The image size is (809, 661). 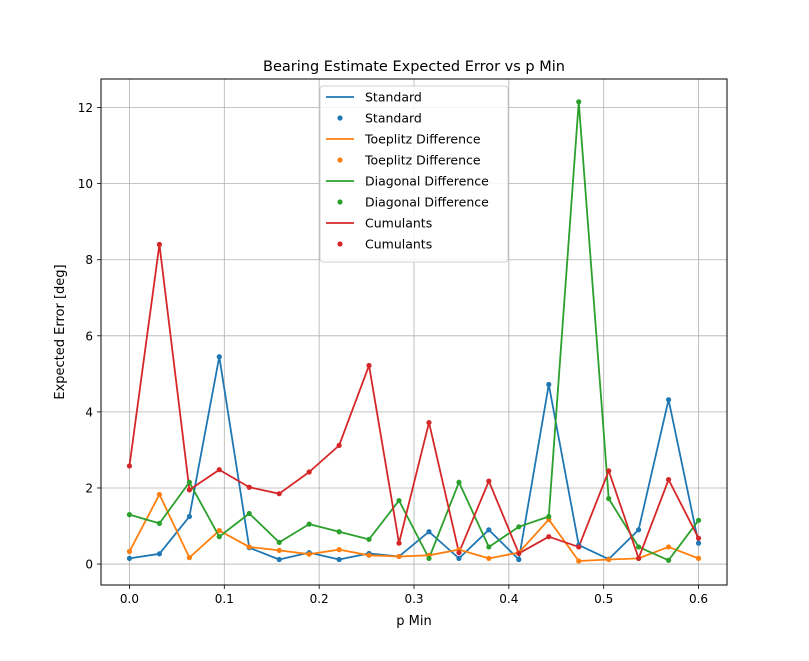 I want to click on x-tick-label: 0.6, so click(x=698, y=599).